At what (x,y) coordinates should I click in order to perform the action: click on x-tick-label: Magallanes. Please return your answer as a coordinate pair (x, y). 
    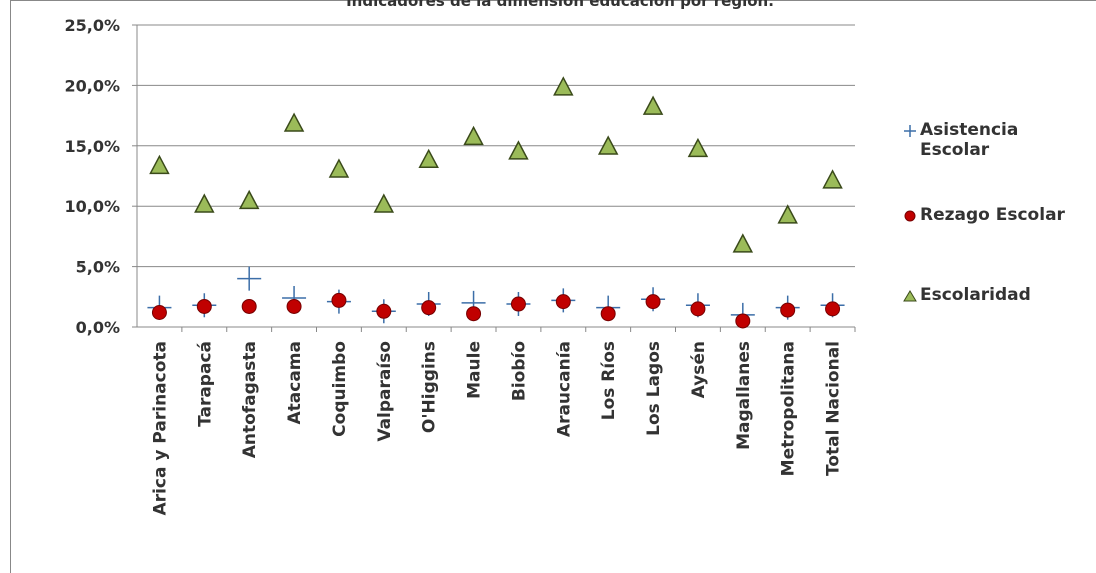
    Looking at the image, I should click on (744, 395).